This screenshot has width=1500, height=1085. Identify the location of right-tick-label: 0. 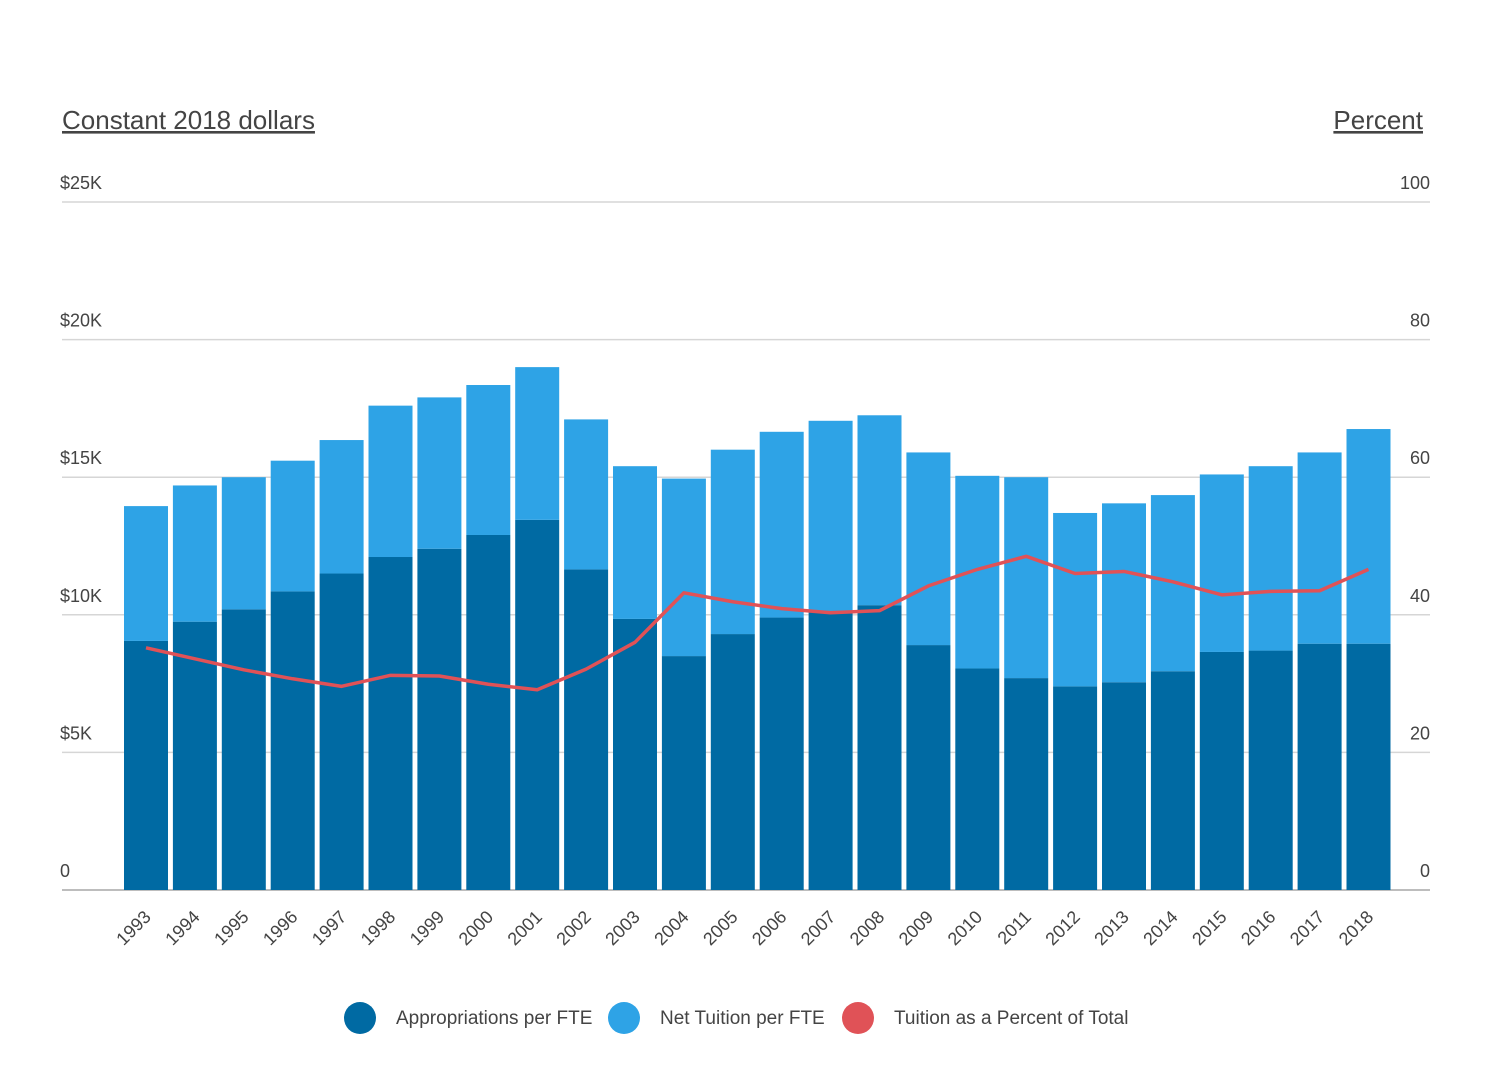
(1425, 871).